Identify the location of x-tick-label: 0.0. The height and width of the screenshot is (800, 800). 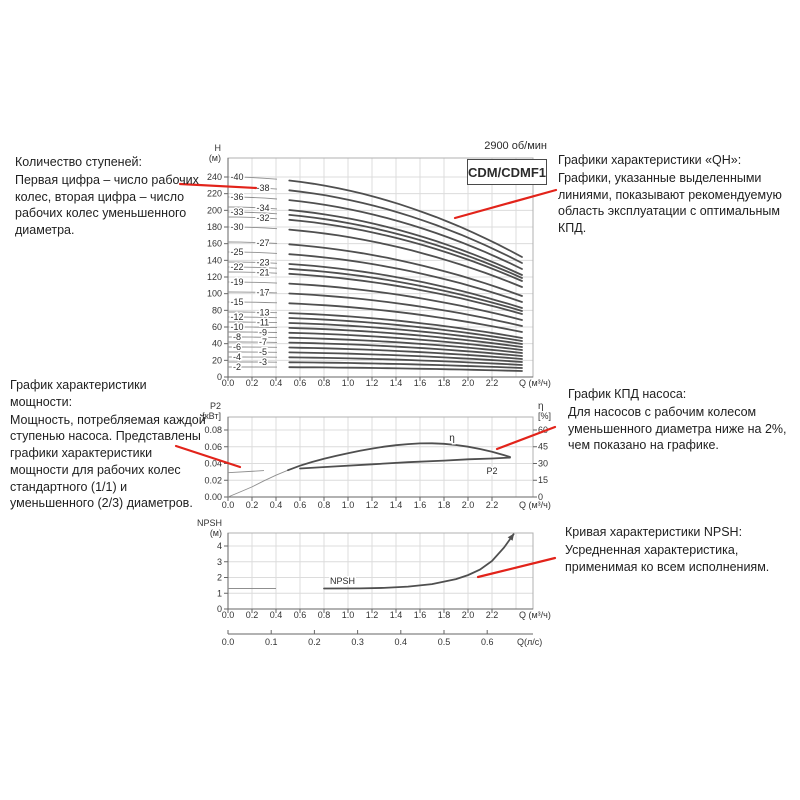
(228, 505).